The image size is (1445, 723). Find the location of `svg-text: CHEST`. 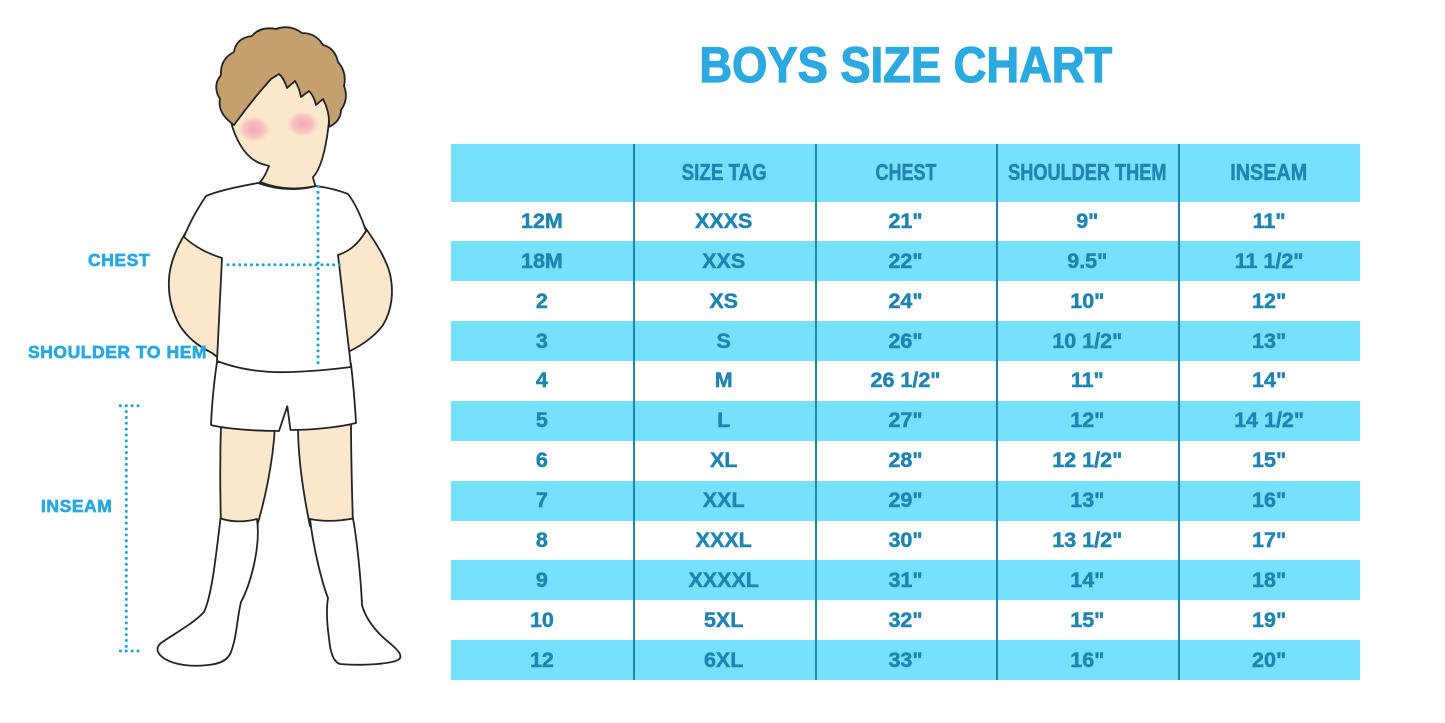

svg-text: CHEST is located at coordinates (119, 260).